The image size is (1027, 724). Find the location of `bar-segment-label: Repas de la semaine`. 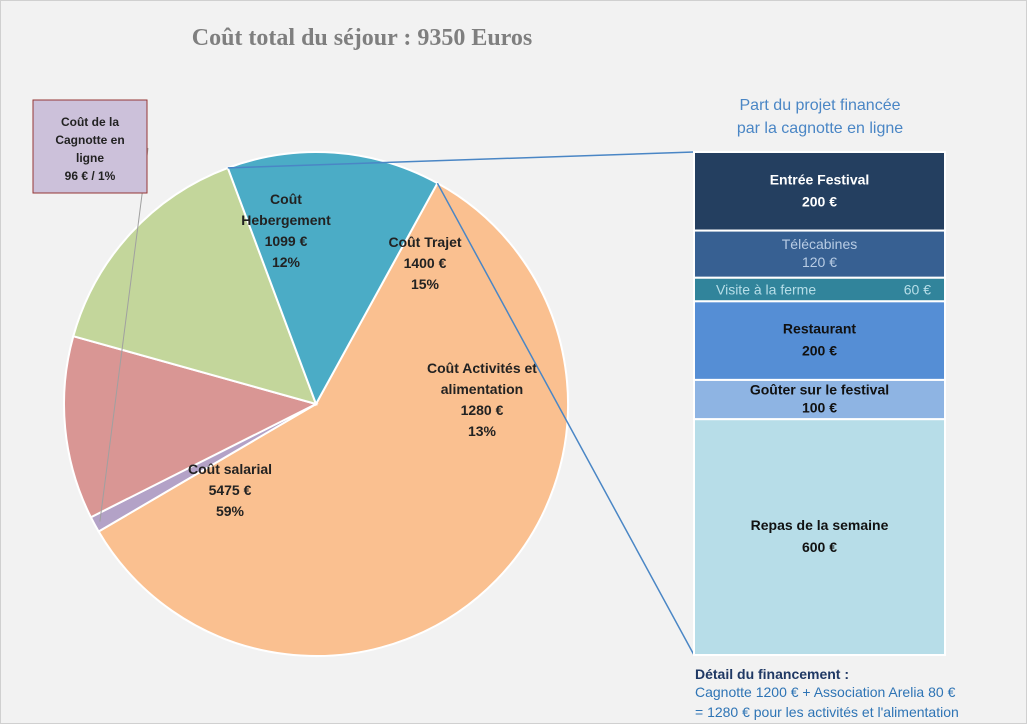

bar-segment-label: Repas de la semaine is located at coordinates (820, 525).